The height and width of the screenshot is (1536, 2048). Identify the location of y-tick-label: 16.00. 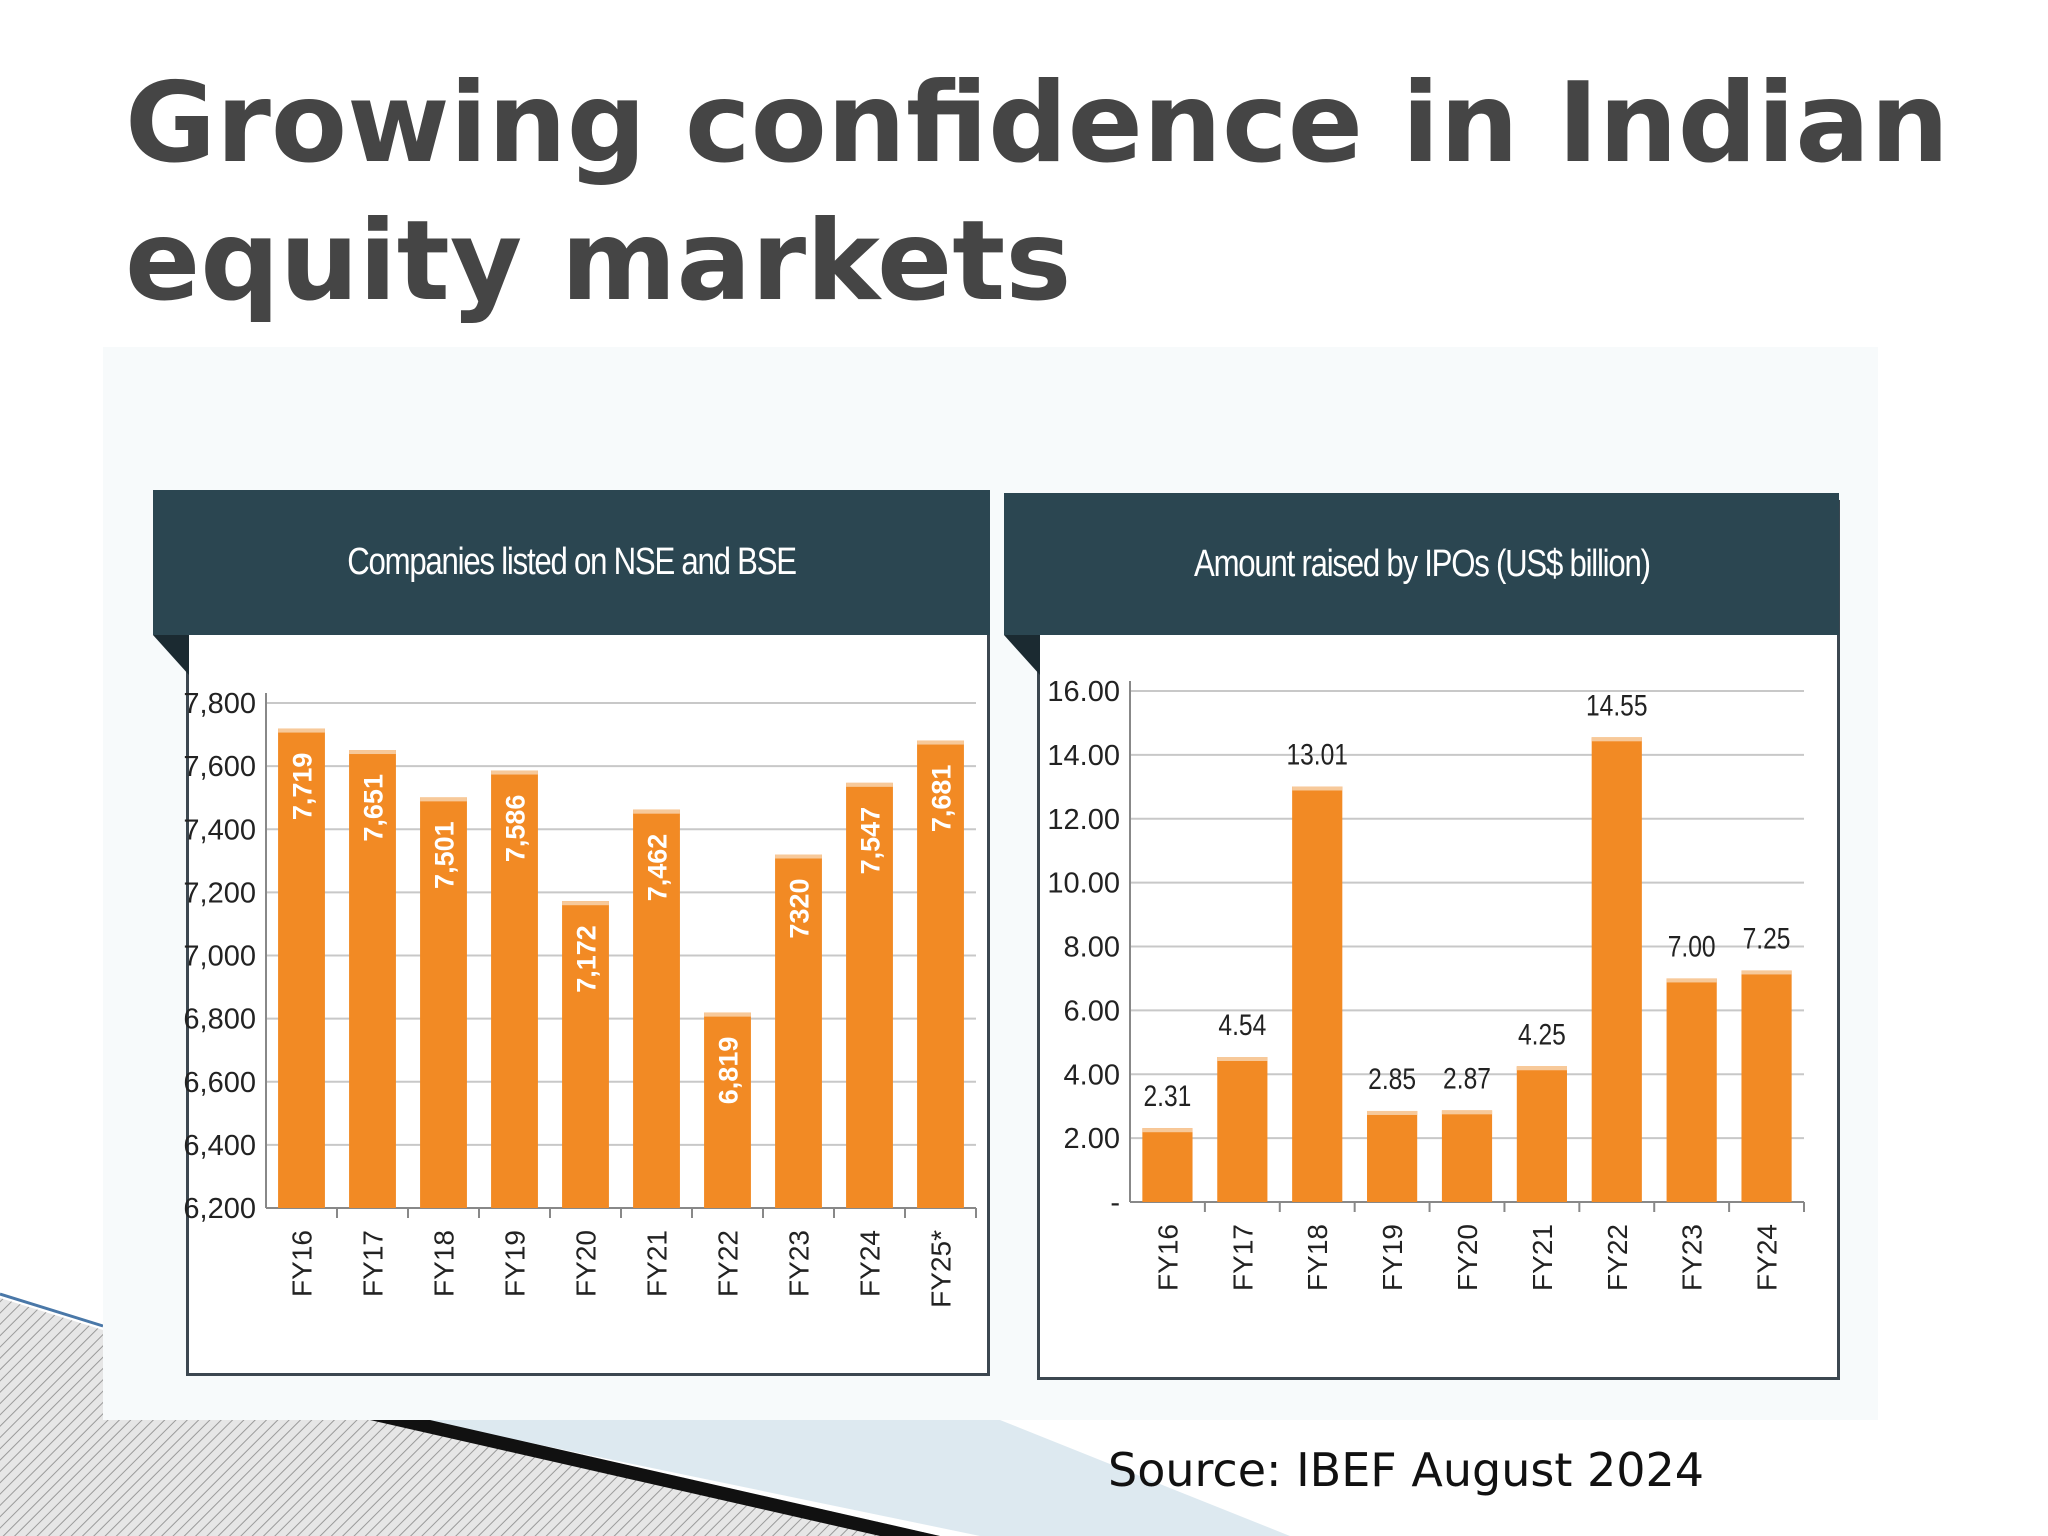
(1083, 692).